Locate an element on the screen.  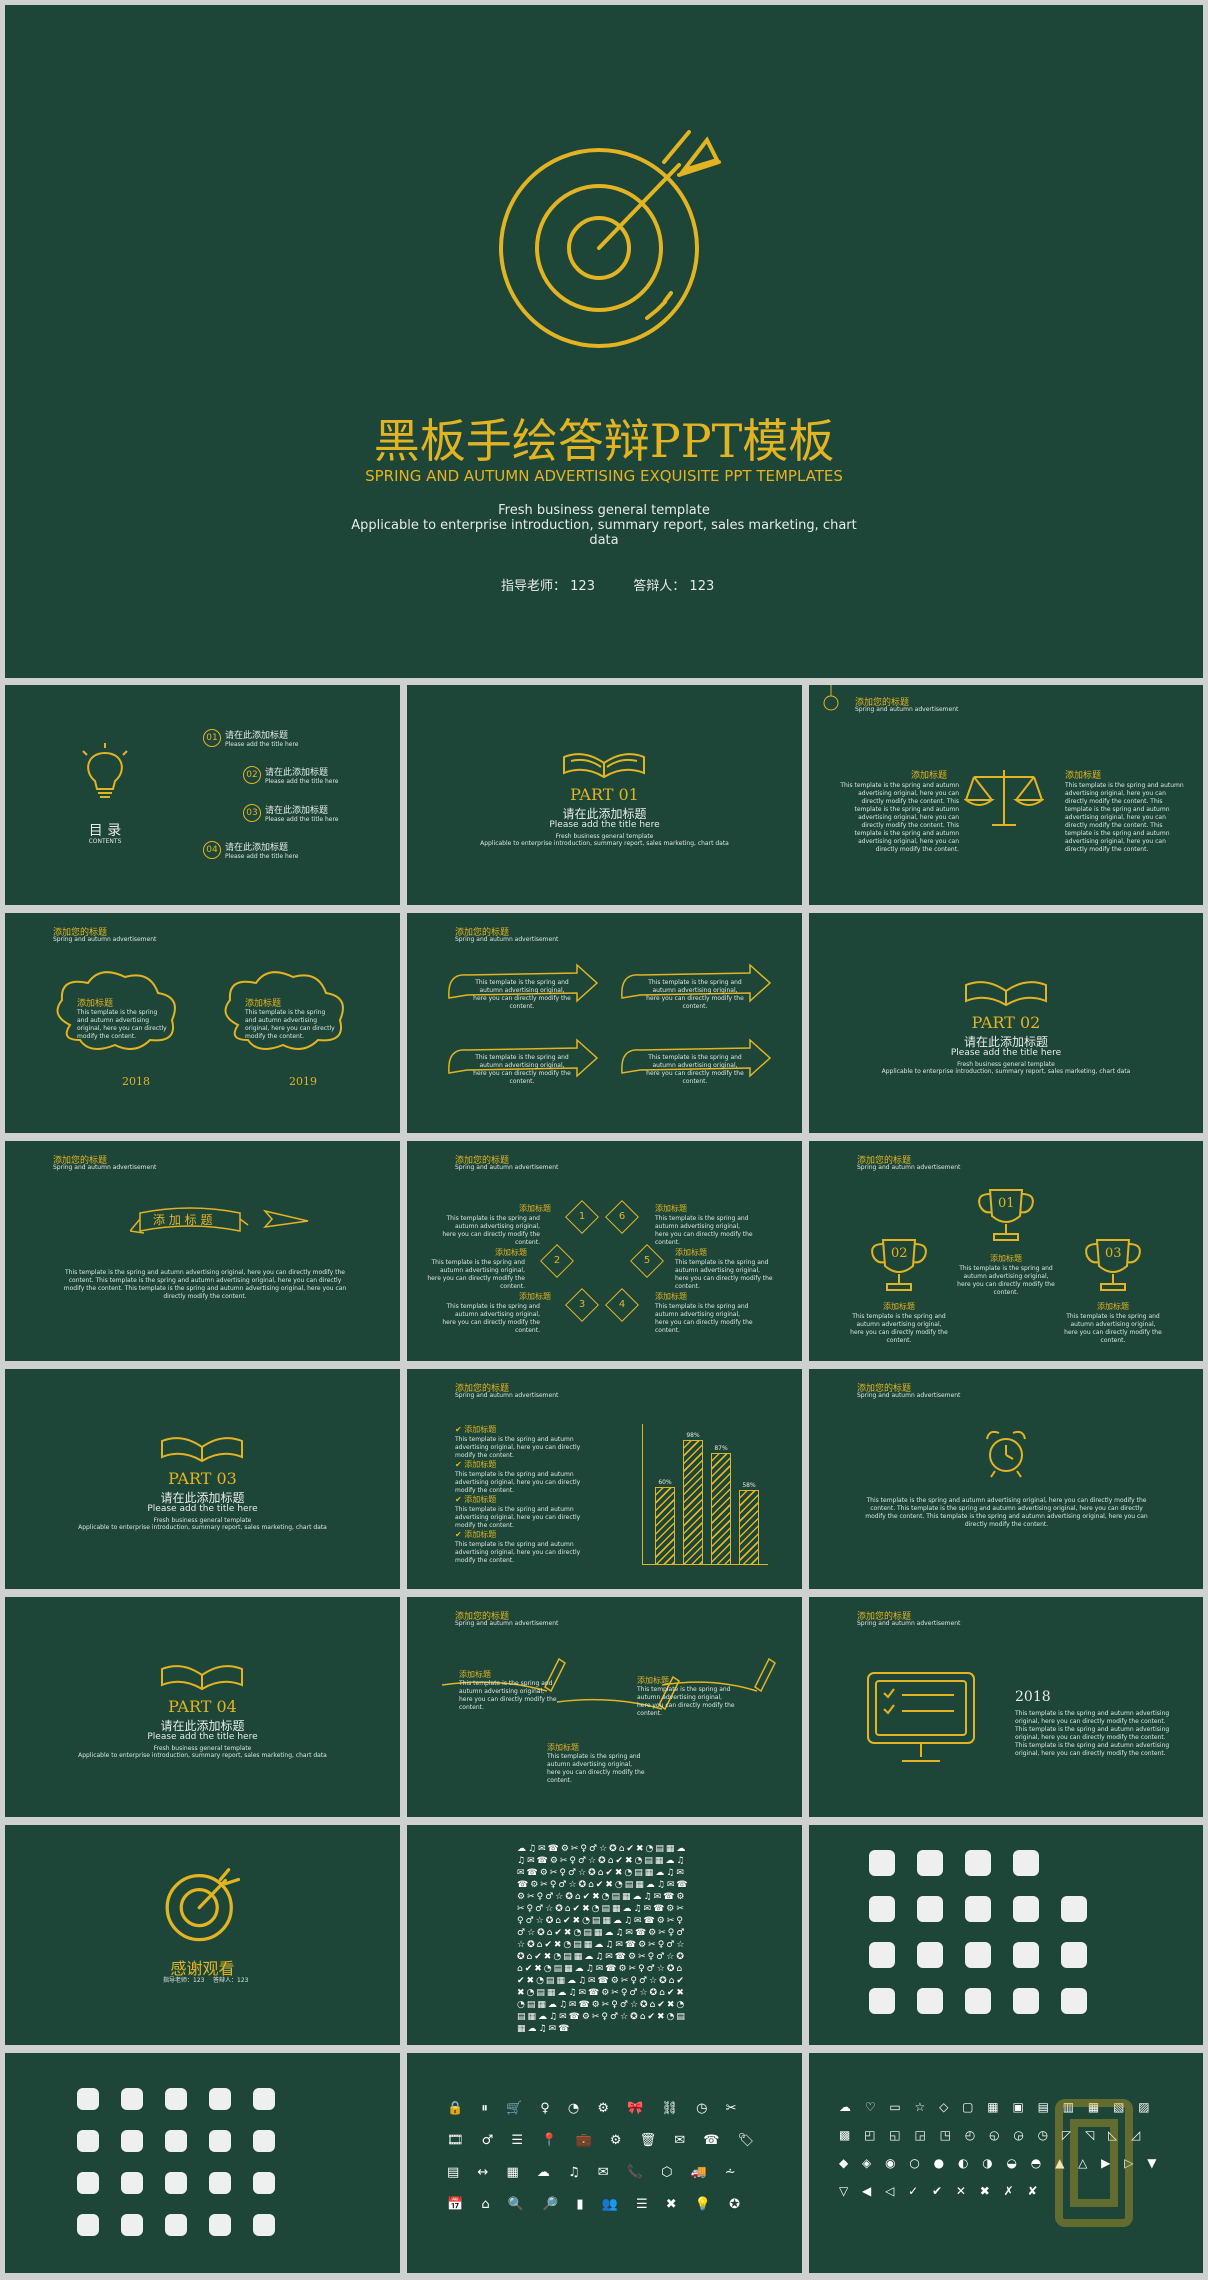
checklist-icon is located at coordinates (132, 2183).